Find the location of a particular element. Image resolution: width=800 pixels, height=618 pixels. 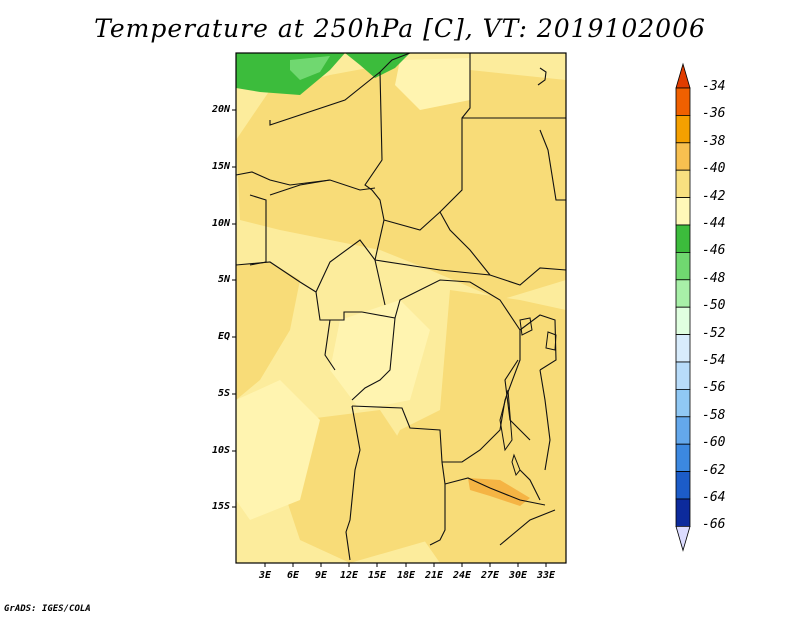

lon-label-18e: 18E is located at coordinates (406, 575).